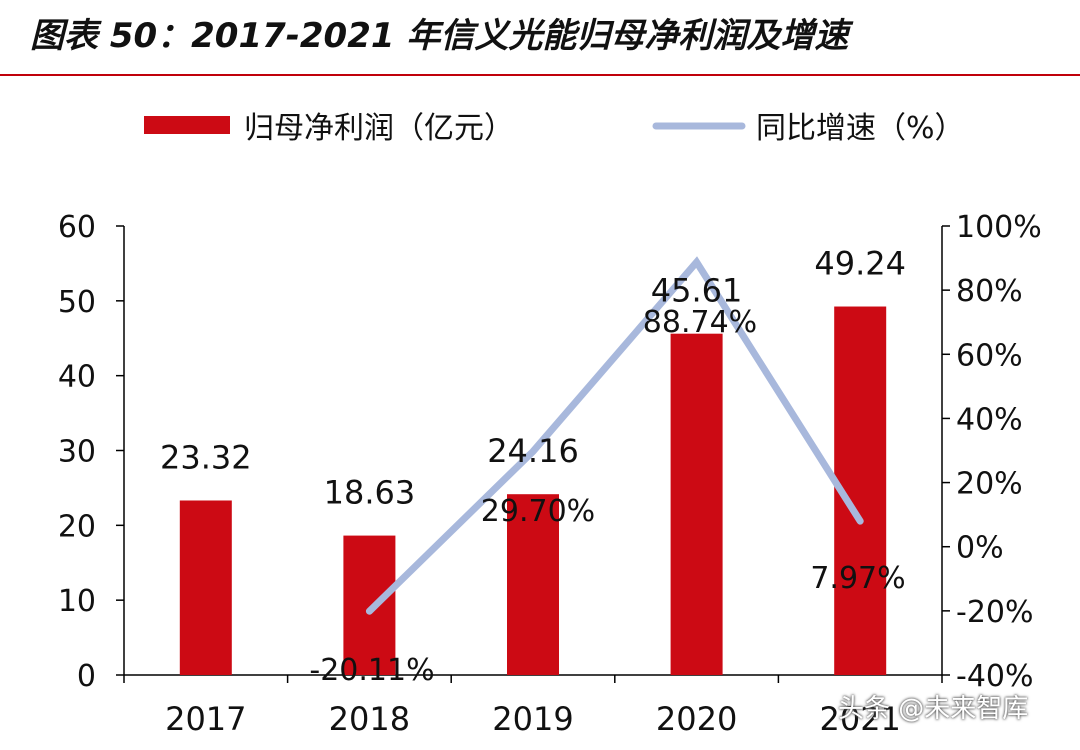 Image resolution: width=1080 pixels, height=750 pixels. Describe the element at coordinates (860, 128) in the screenshot. I see `legend-label-line: 同比增速（%）` at that location.